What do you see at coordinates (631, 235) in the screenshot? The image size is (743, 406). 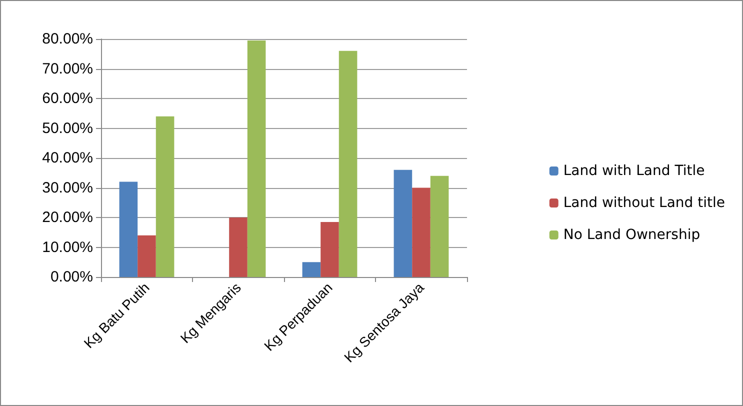 I see `legend-label: No Land Ownership` at bounding box center [631, 235].